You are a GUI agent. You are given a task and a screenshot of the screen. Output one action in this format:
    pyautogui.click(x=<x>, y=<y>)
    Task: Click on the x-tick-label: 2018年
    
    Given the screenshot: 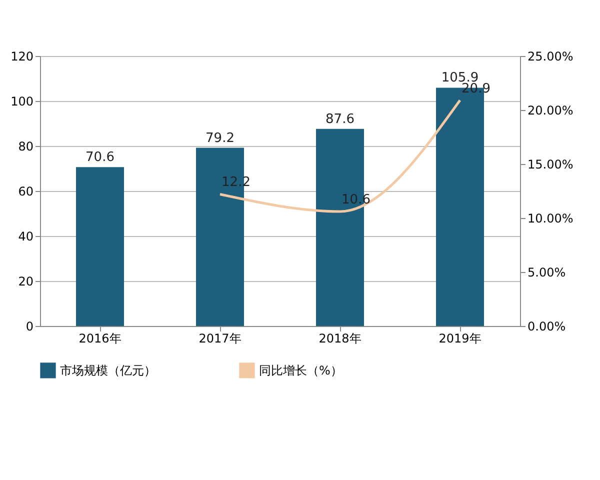 What is the action you would take?
    pyautogui.click(x=340, y=339)
    